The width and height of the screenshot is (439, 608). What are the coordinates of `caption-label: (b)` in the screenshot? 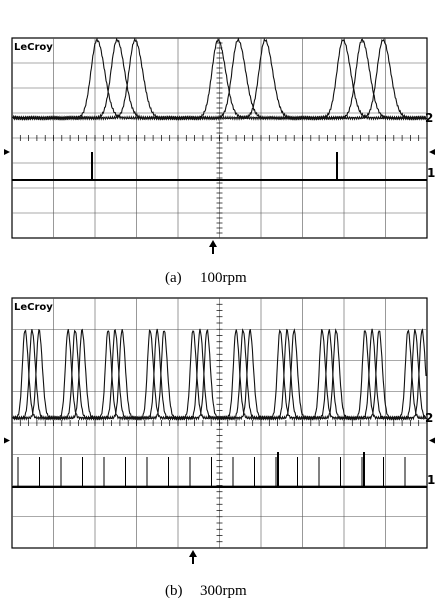 It's located at (174, 591).